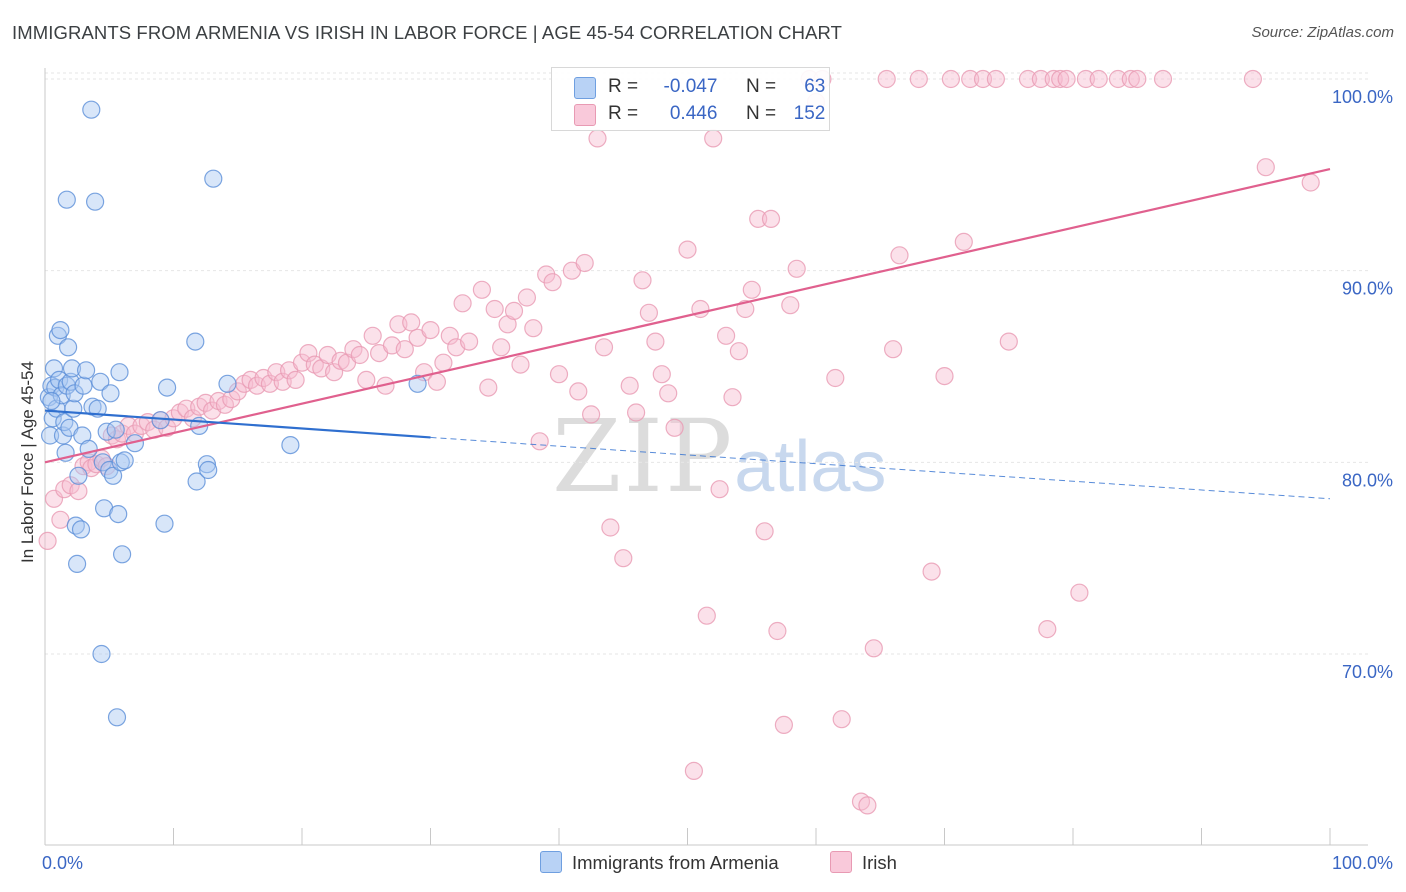  I want to click on armenia-trend-line, so click(237, 424).